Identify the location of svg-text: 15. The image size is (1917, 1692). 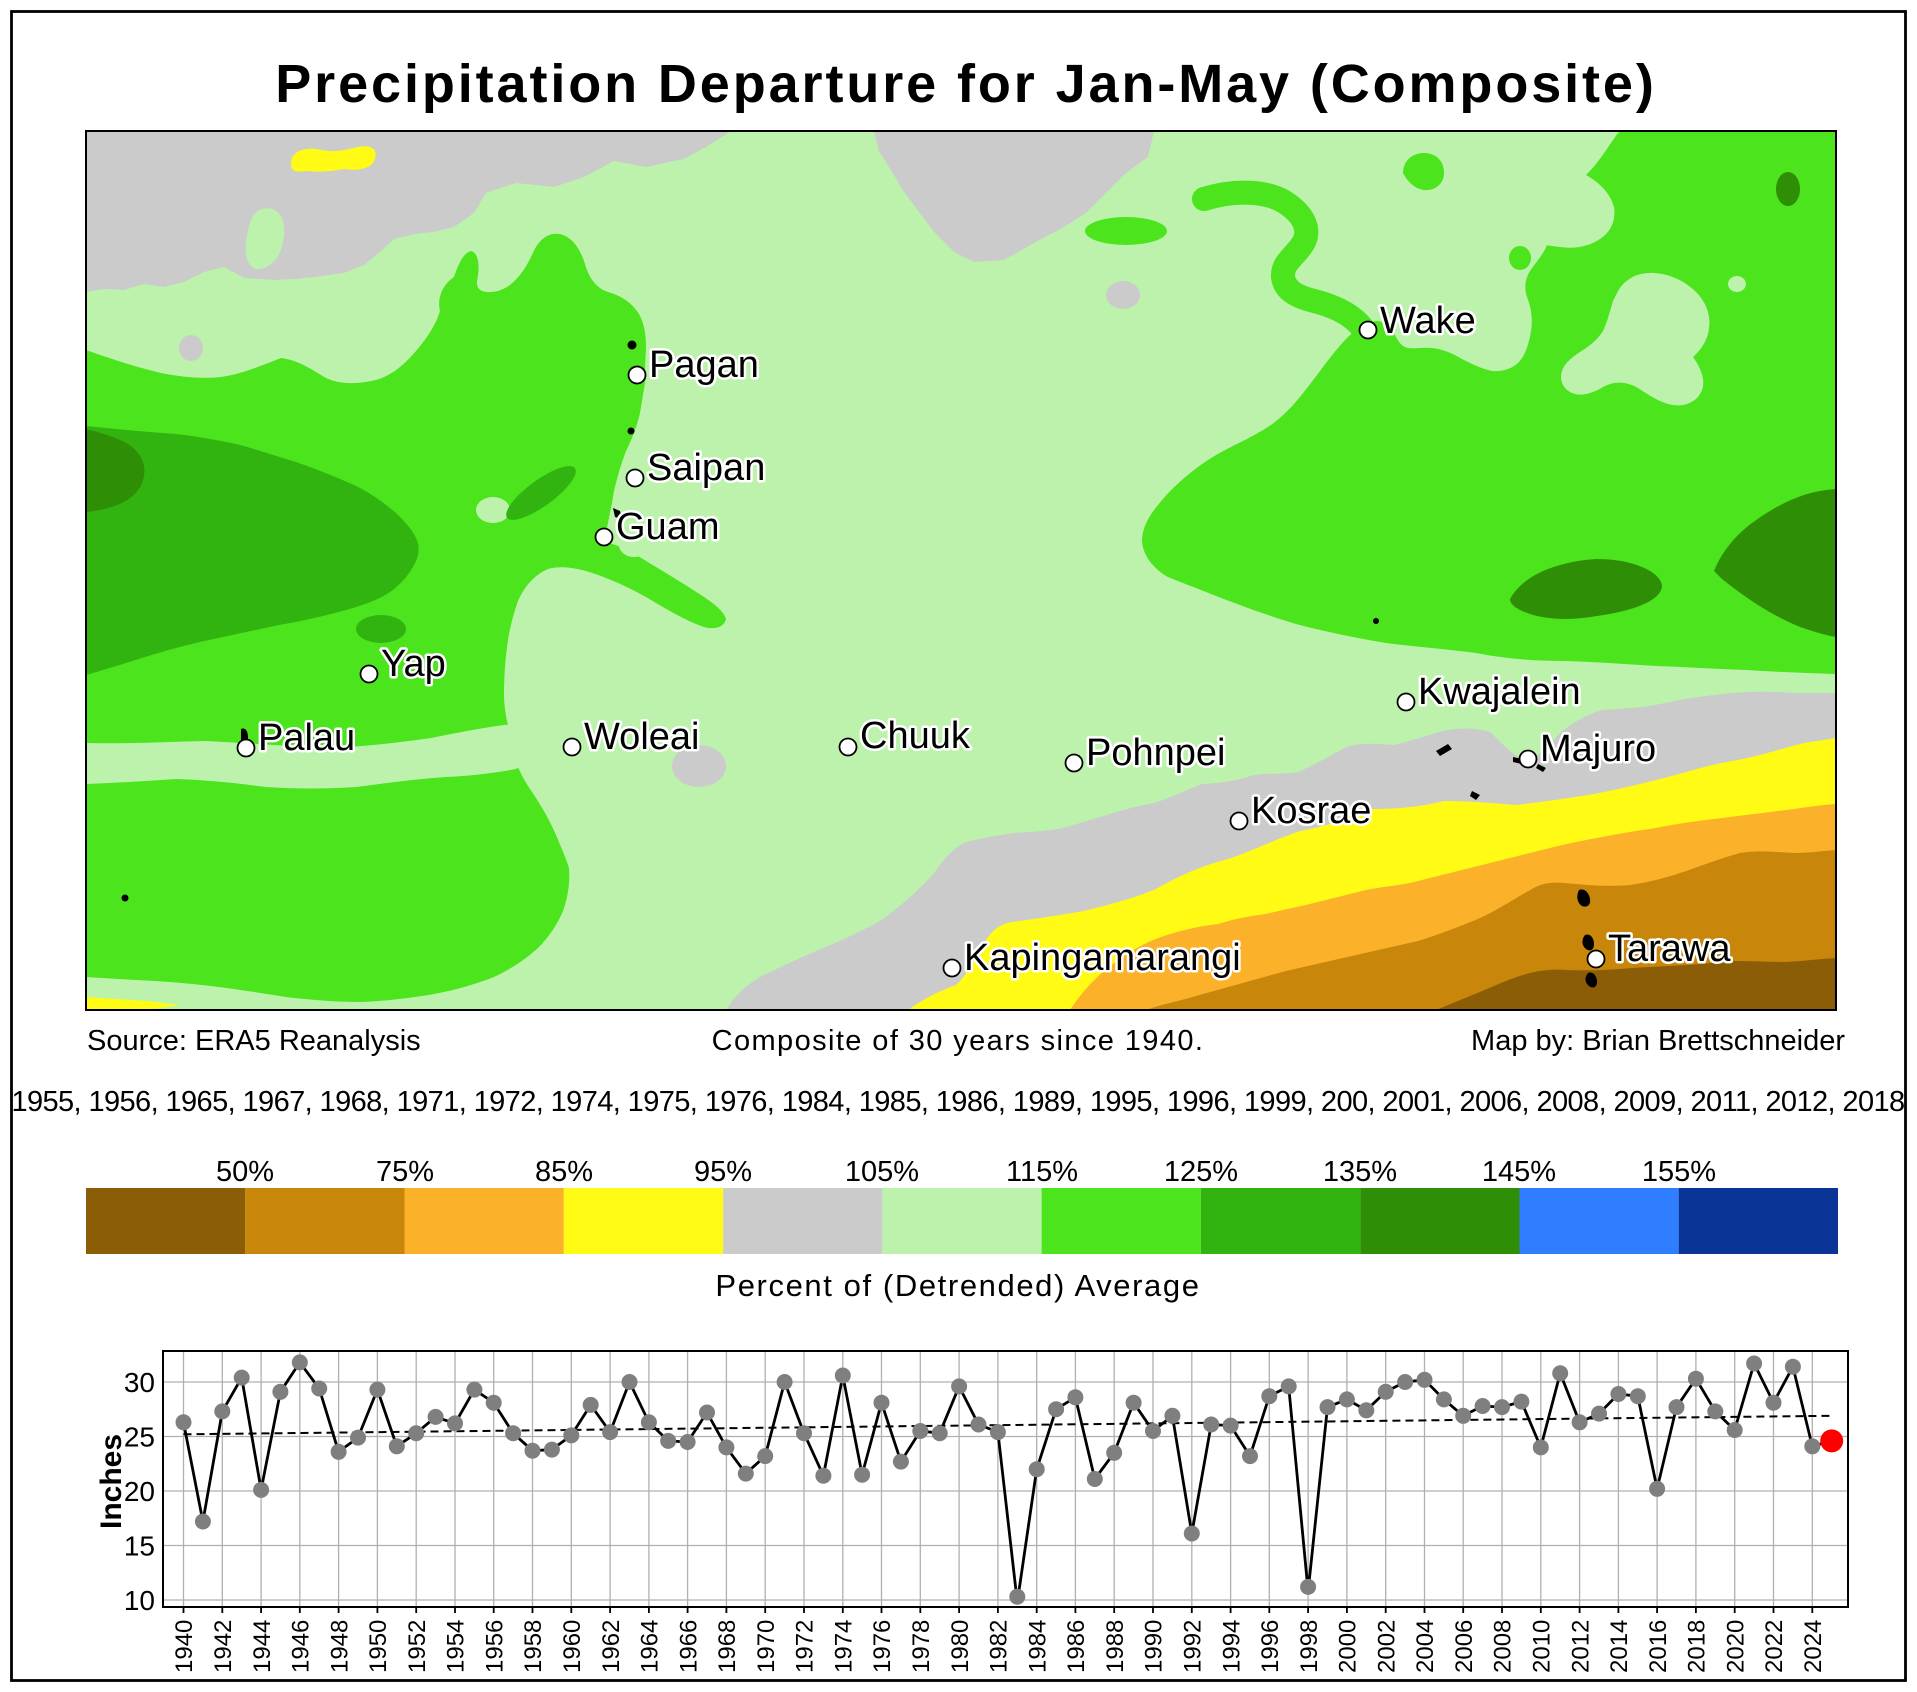
(139, 1546).